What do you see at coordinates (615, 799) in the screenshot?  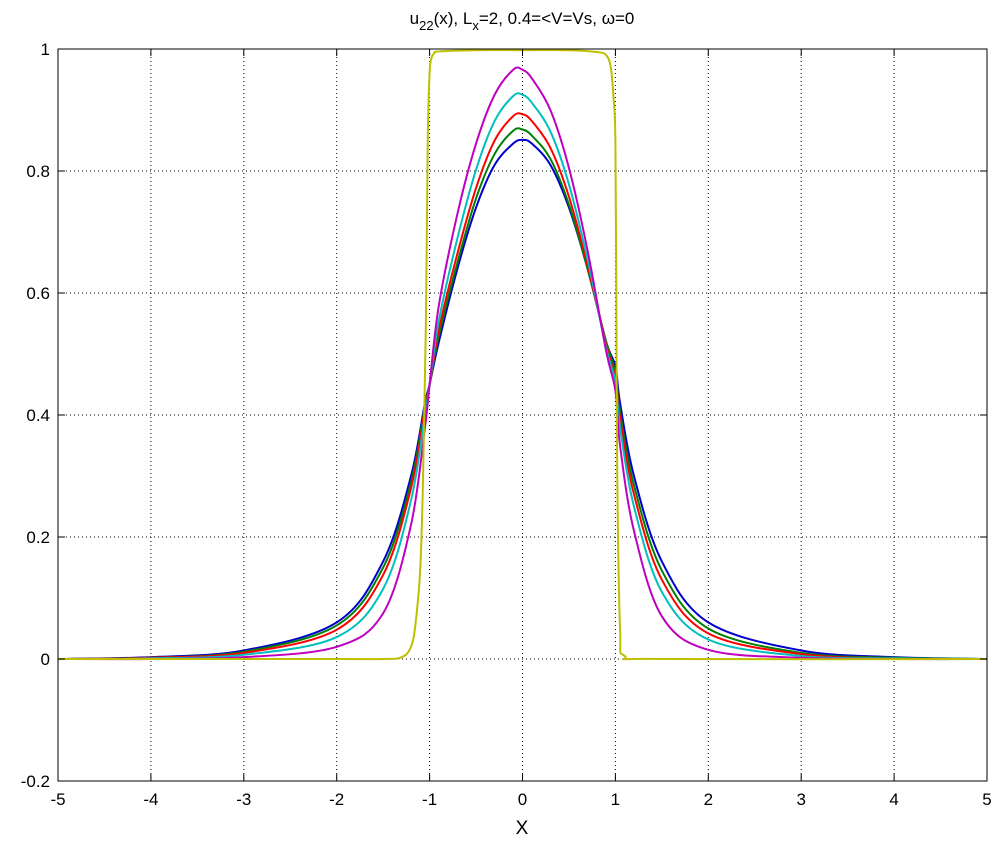 I see `x-tick-label: 1` at bounding box center [615, 799].